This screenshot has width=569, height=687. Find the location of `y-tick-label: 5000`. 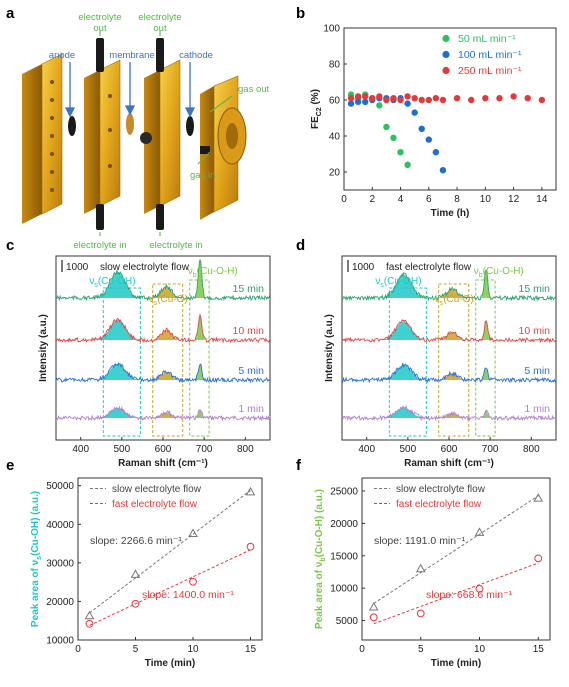

y-tick-label: 5000 is located at coordinates (347, 621).